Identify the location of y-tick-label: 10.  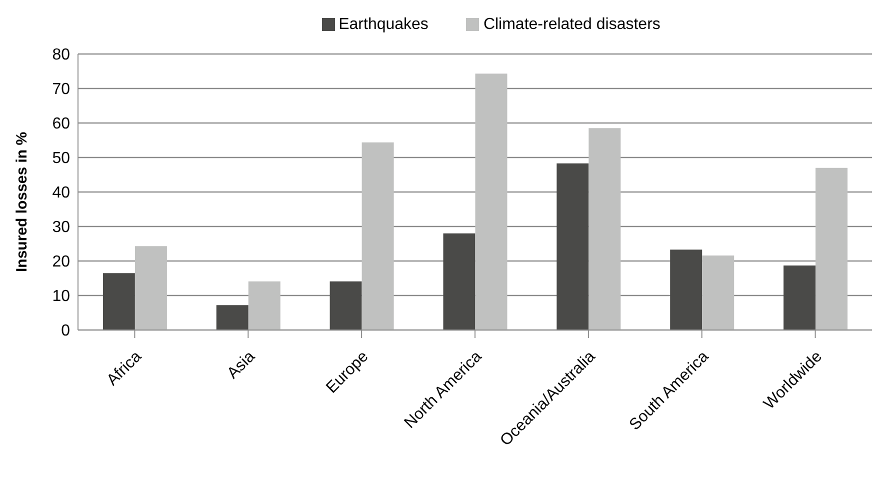
(61, 297).